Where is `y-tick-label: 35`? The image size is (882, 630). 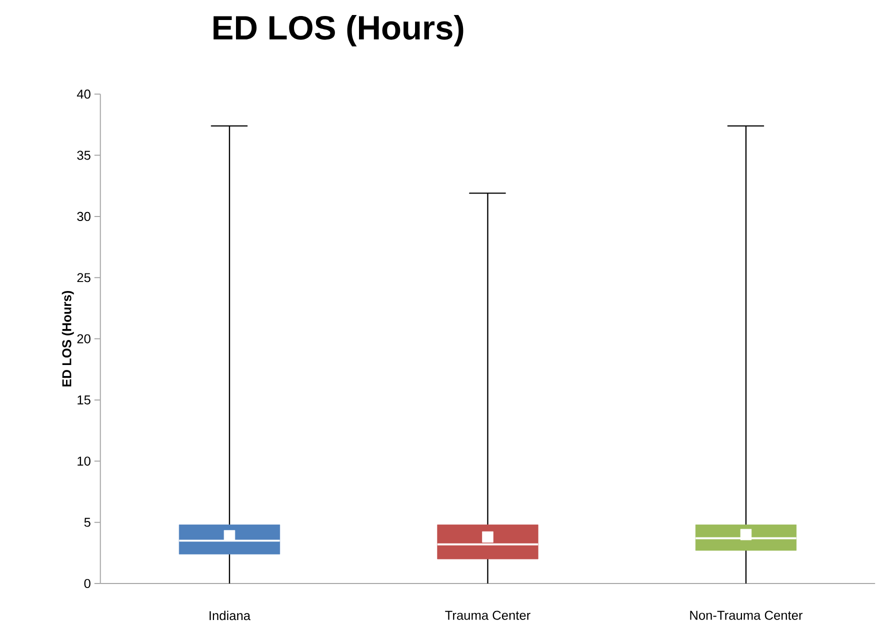
y-tick-label: 35 is located at coordinates (83, 155).